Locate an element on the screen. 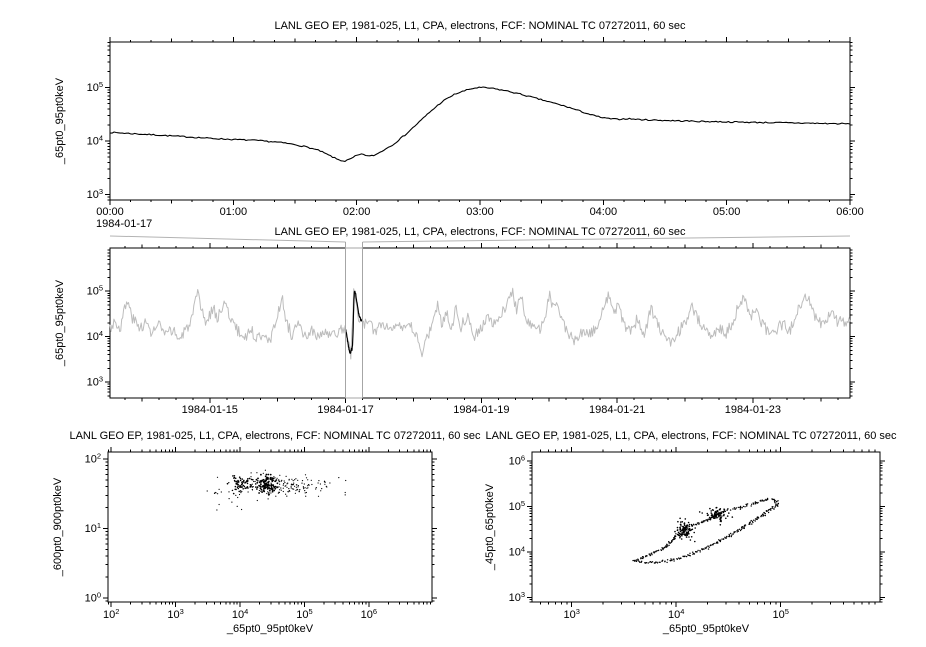 The image size is (926, 647). series-context-flux is located at coordinates (480, 323).